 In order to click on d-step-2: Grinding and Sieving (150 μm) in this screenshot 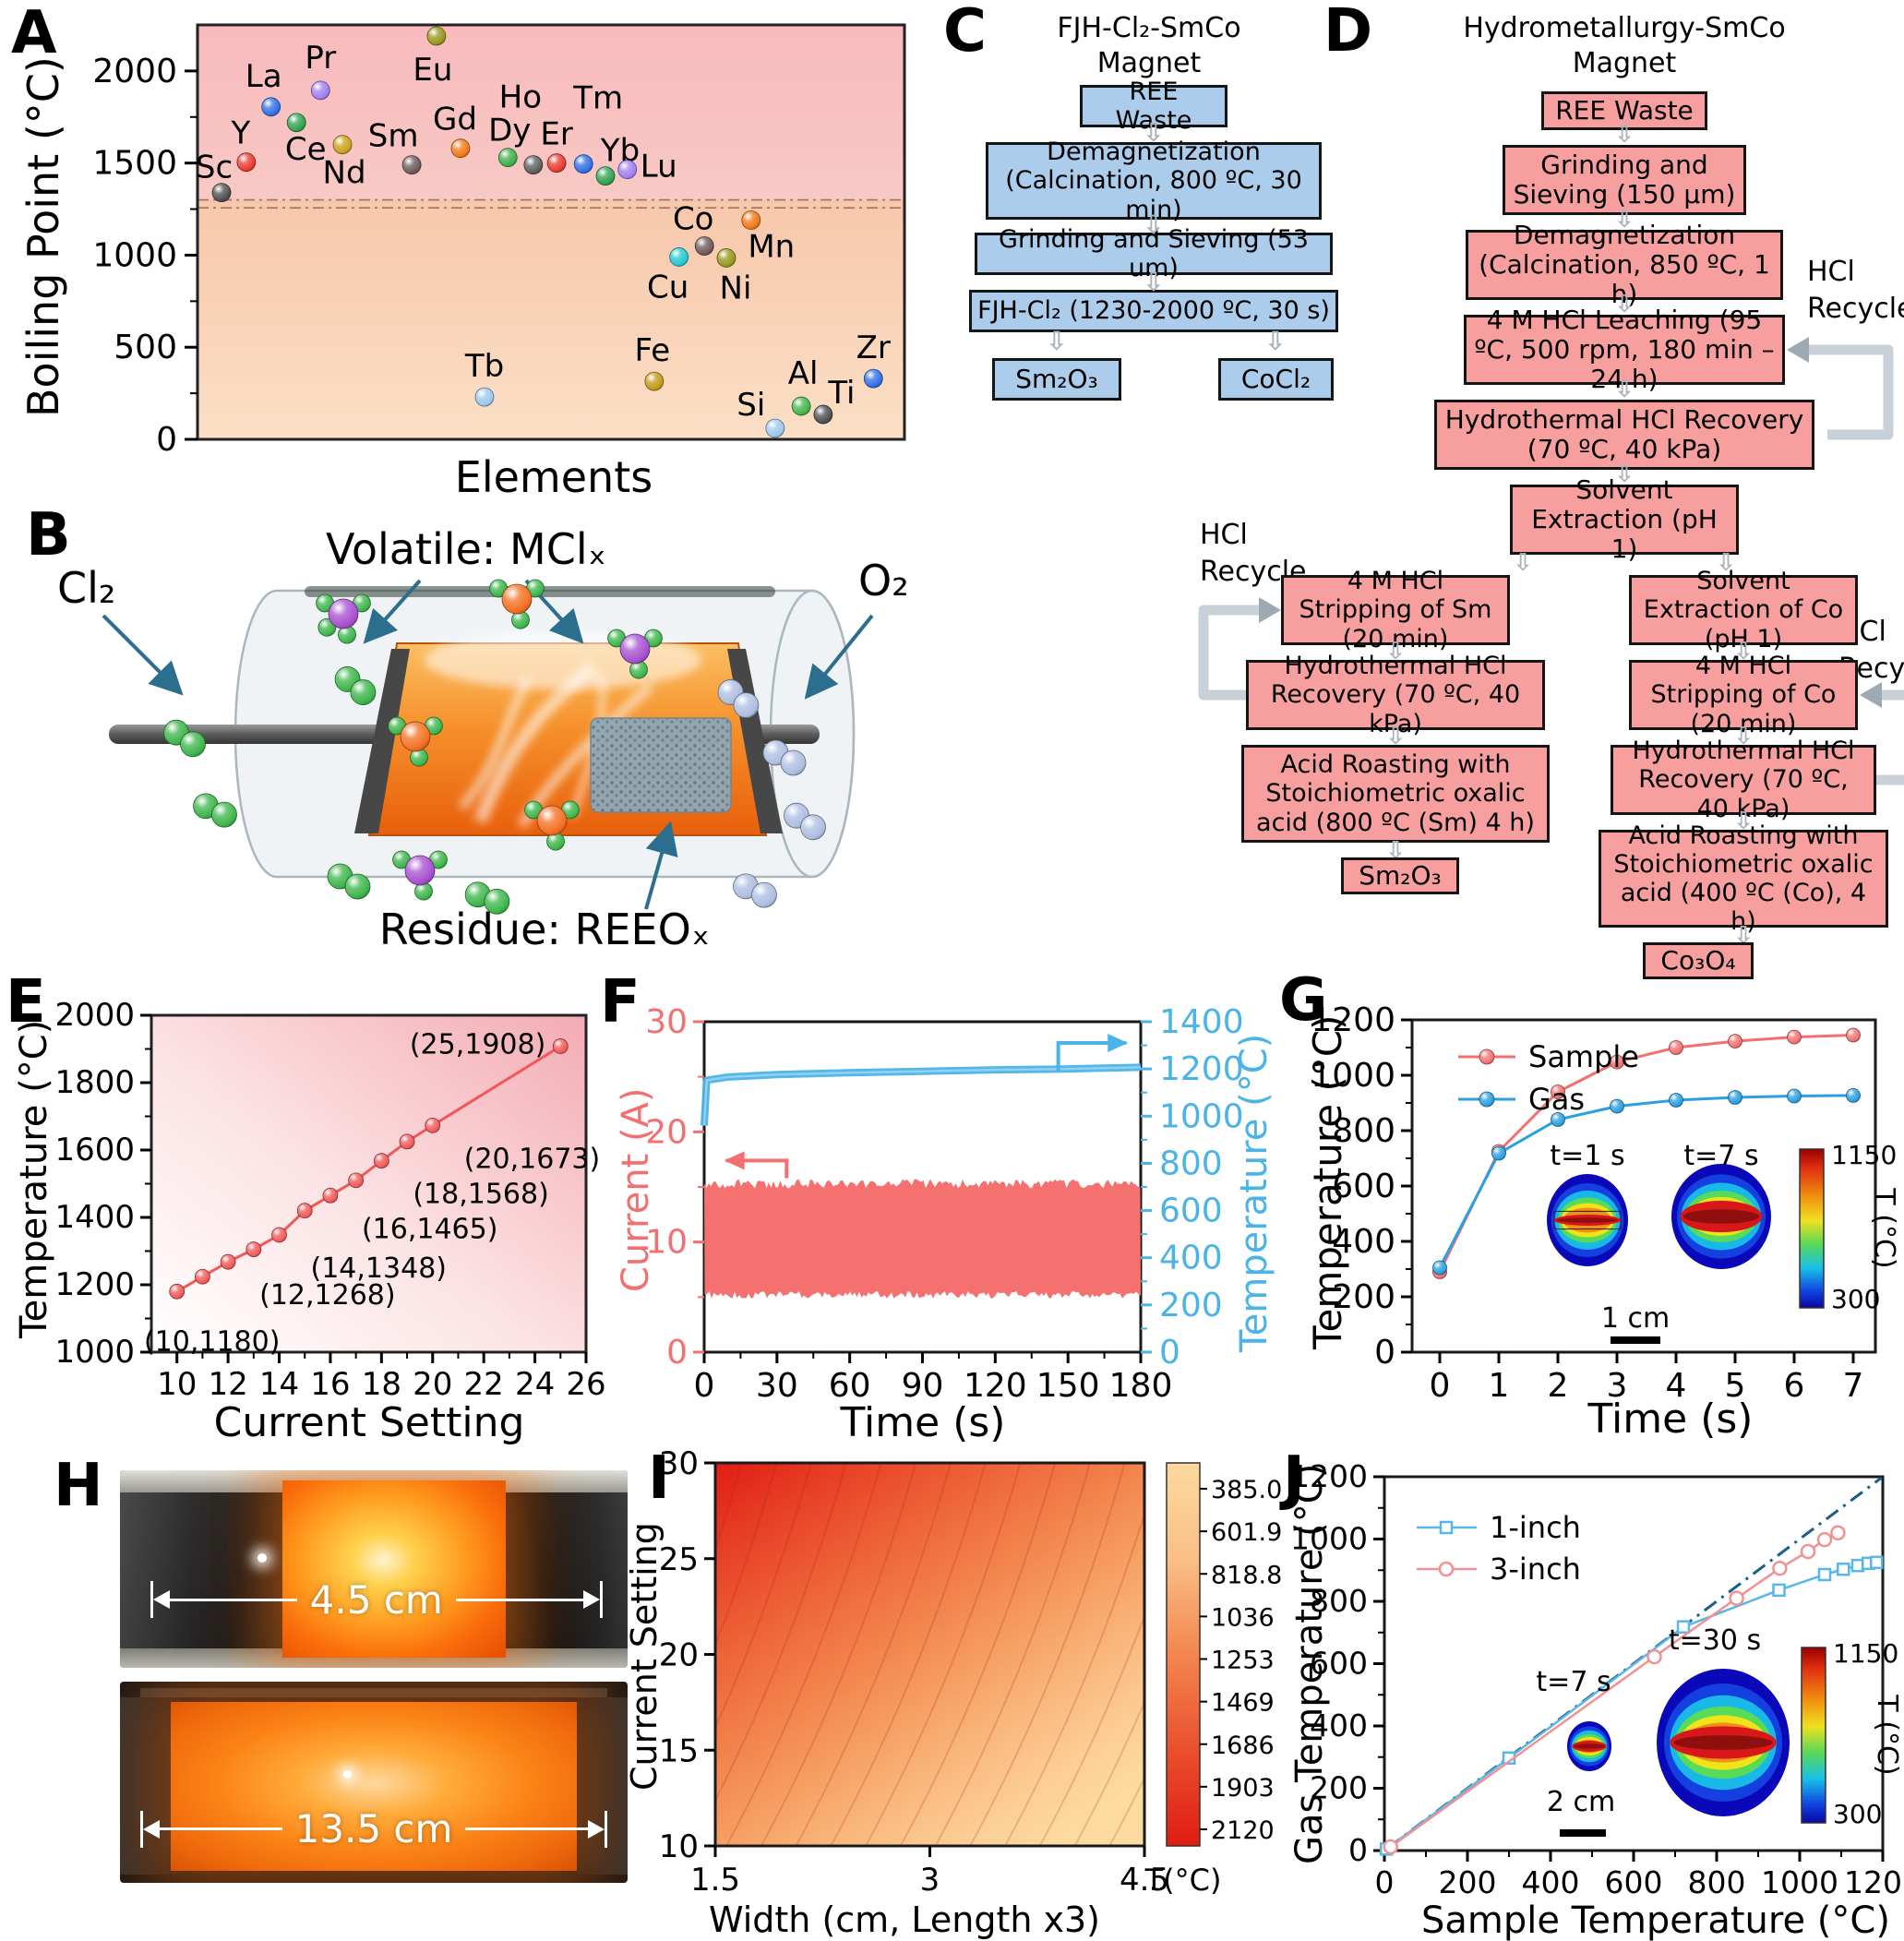, I will do `click(1624, 180)`.